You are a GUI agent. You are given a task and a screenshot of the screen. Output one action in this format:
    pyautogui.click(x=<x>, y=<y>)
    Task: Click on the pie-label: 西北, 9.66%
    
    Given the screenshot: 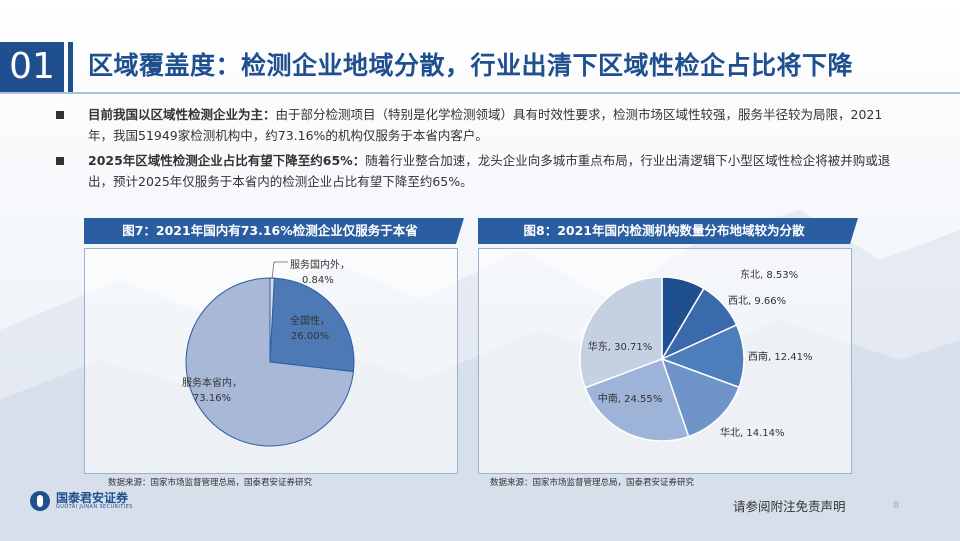 What is the action you would take?
    pyautogui.click(x=757, y=301)
    